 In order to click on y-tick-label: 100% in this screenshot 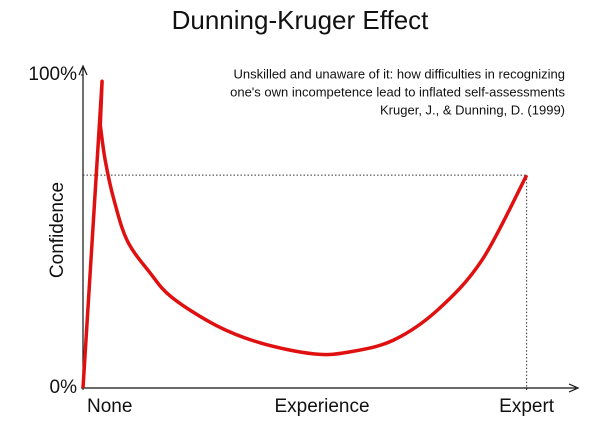, I will do `click(52, 74)`.